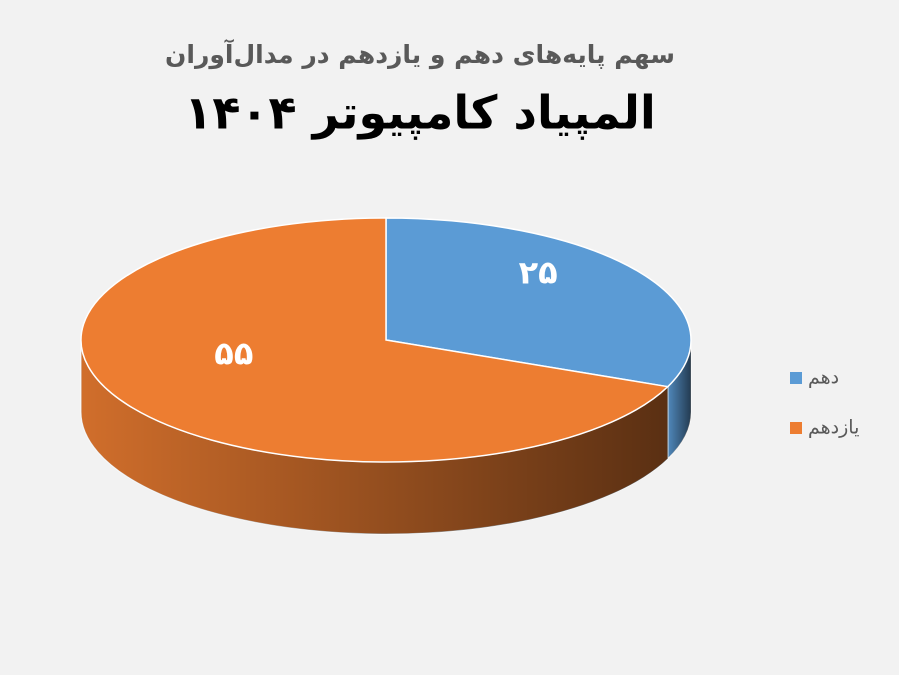 This screenshot has width=899, height=675. What do you see at coordinates (420, 54) in the screenshot?
I see `chart-subtitle: سهم پایه‌های دهم و یازدهم در مدال‌آوران` at bounding box center [420, 54].